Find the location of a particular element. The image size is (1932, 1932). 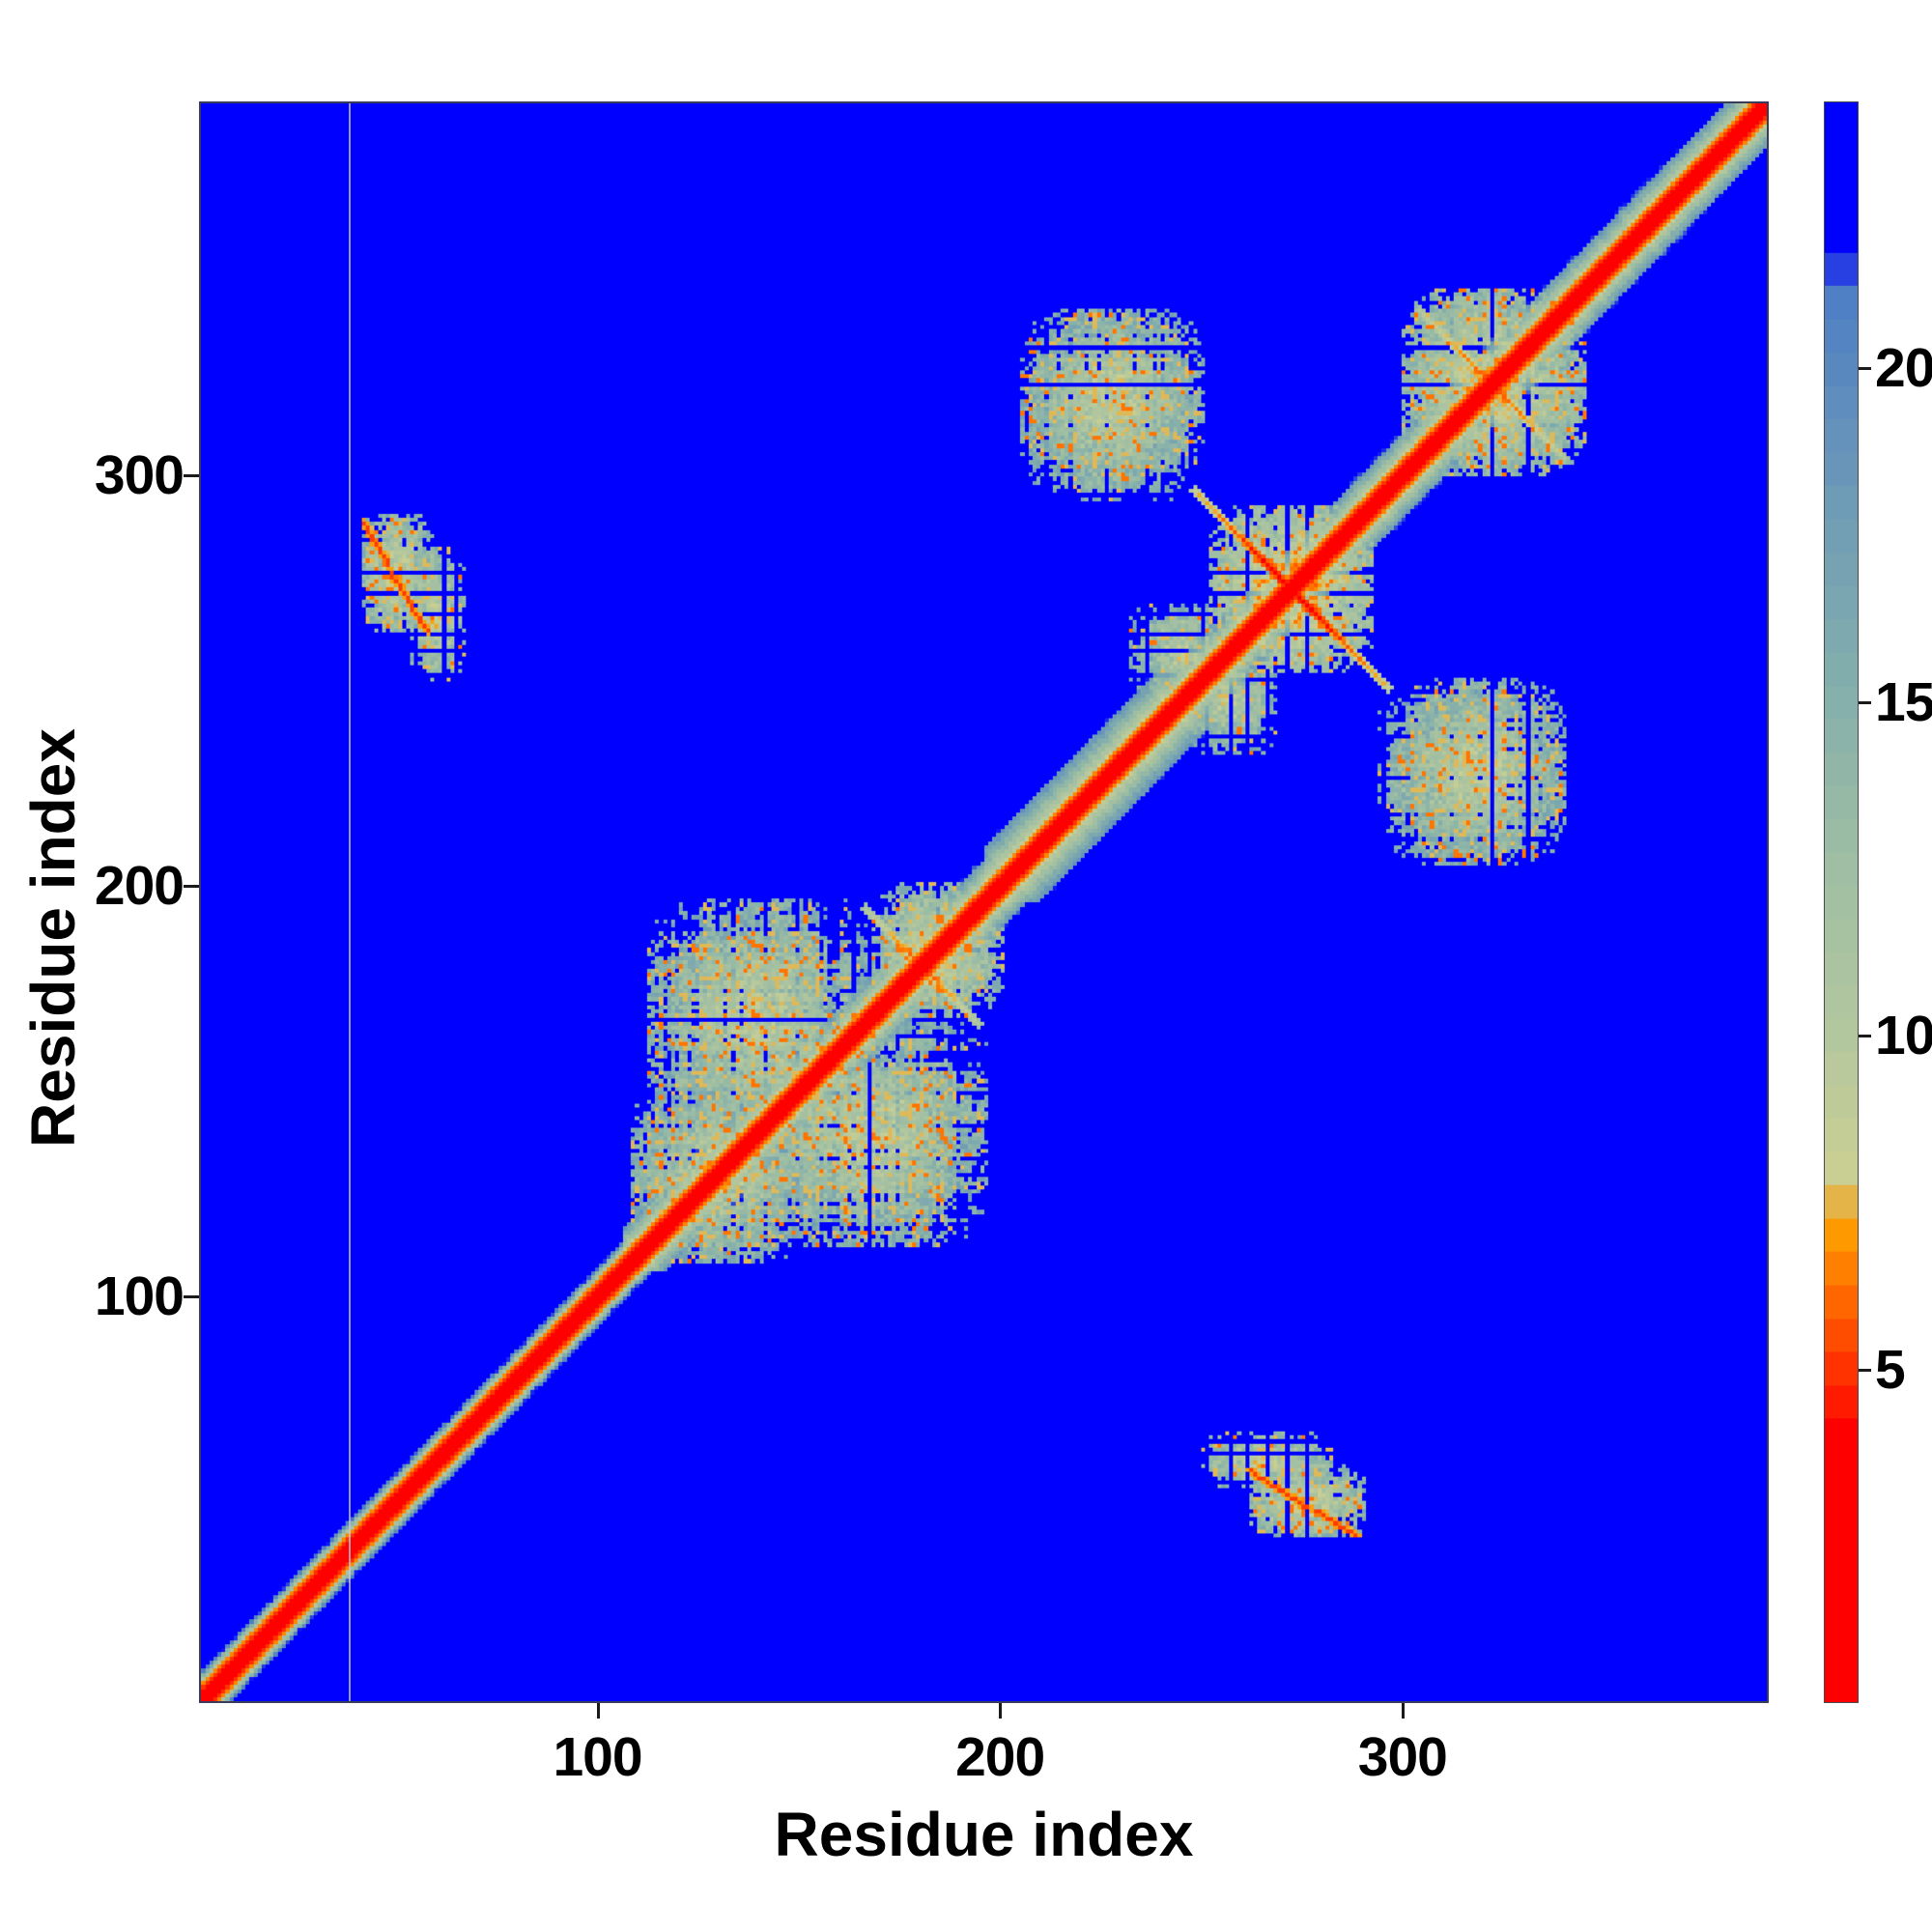

colorbar is located at coordinates (1841, 902).